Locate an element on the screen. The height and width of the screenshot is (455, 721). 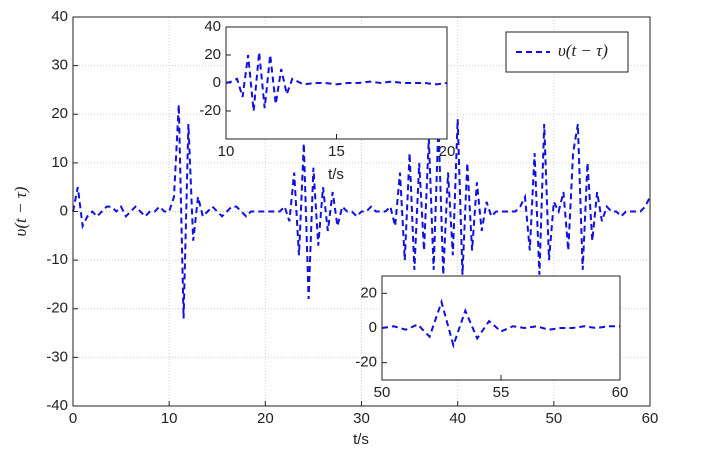
y-tick-label: -10 is located at coordinates (57, 259).